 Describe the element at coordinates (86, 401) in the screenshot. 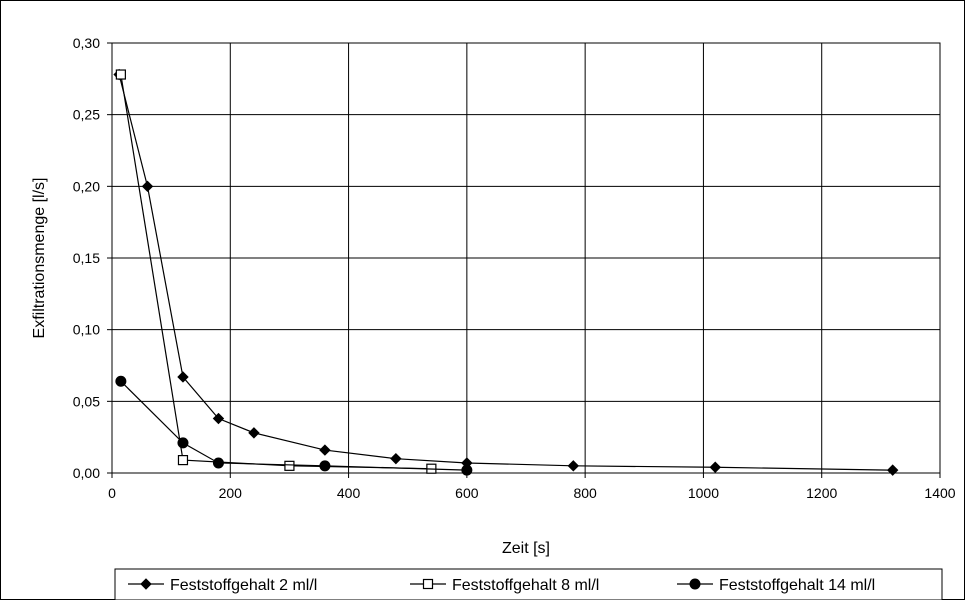

I see `y-tick-label: 0,05` at that location.